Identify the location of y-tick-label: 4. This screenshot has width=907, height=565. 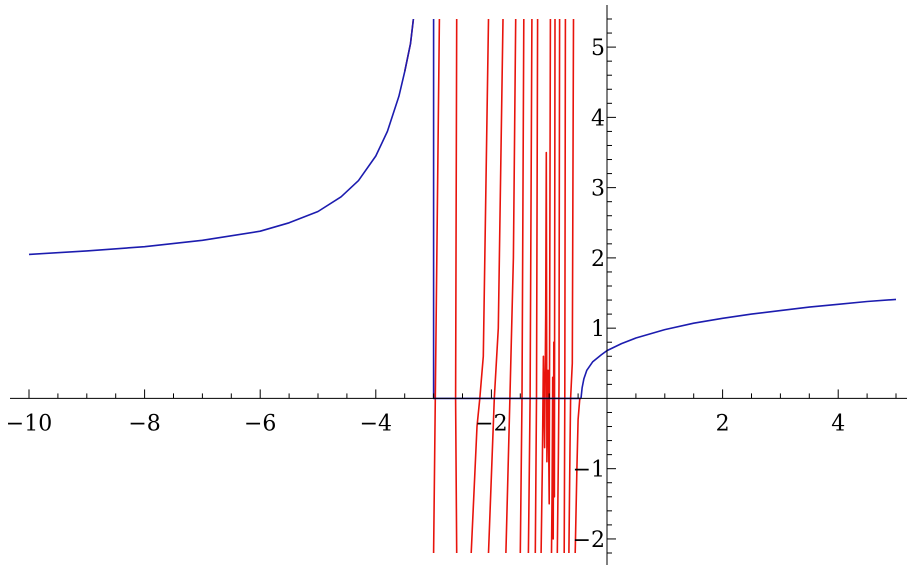
(598, 118).